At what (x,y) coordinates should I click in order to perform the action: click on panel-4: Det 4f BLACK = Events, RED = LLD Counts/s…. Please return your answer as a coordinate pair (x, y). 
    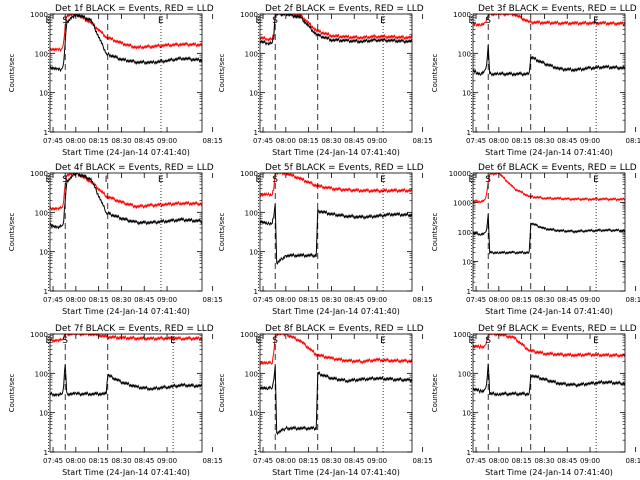
    Looking at the image, I should click on (115, 239).